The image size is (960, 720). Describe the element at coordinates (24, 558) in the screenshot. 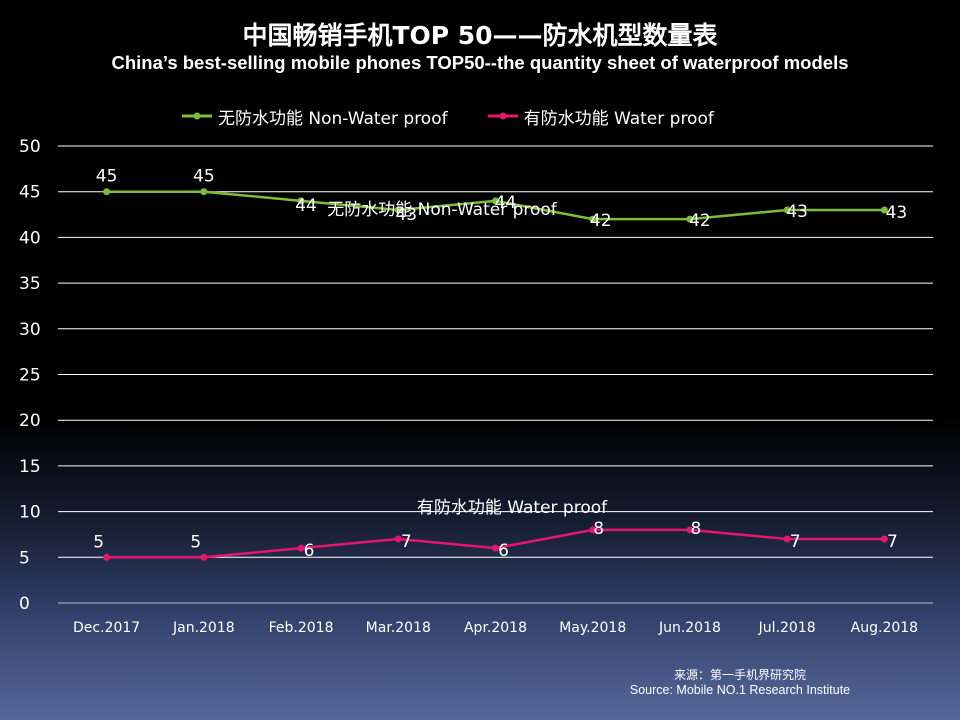

I see `y-tick-label-5: 5` at that location.